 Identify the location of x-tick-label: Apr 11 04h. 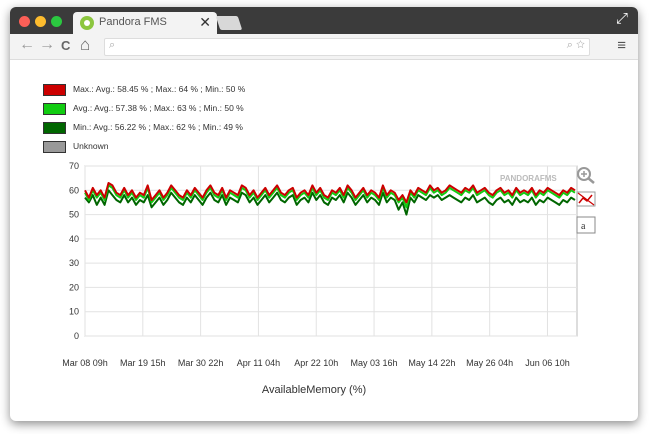
(258, 363).